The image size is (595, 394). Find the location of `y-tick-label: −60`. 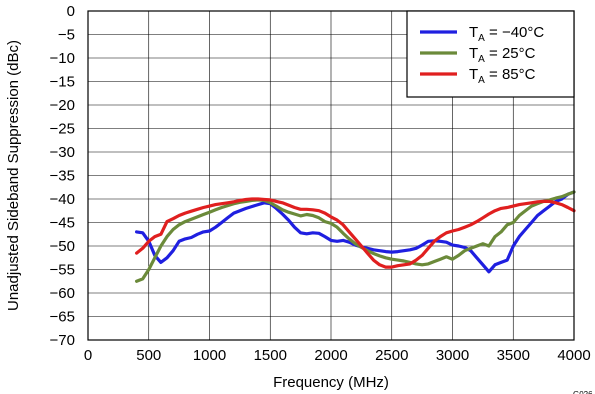

y-tick-label: −60 is located at coordinates (62, 293).